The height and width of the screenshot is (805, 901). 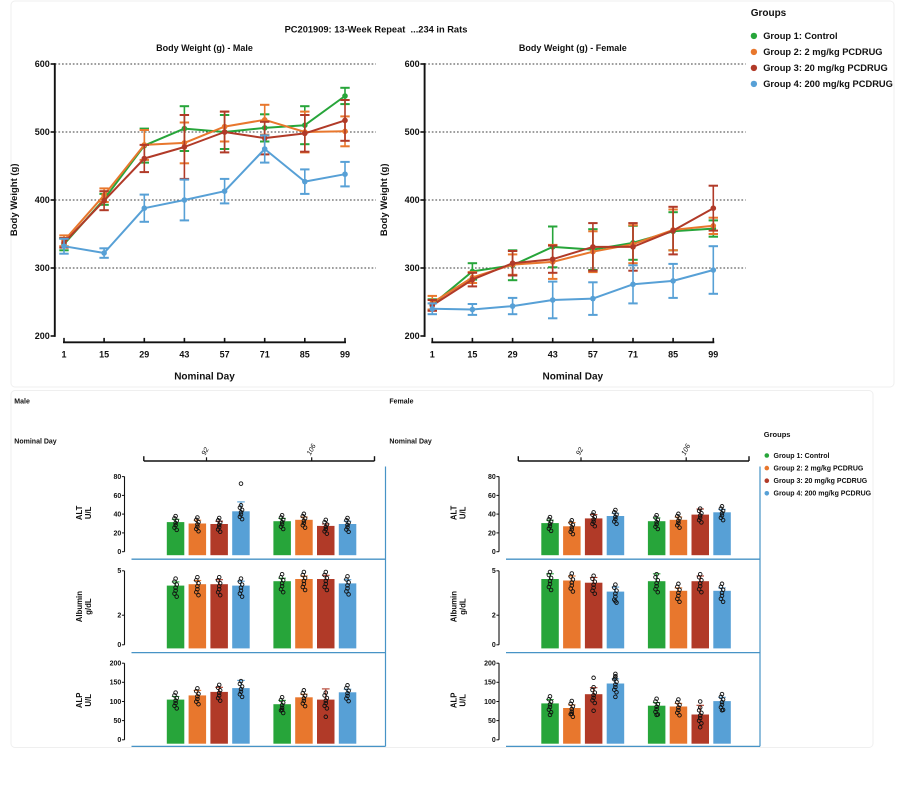 What do you see at coordinates (573, 48) in the screenshot?
I see `svg-text: Body Weight (g) - Female` at bounding box center [573, 48].